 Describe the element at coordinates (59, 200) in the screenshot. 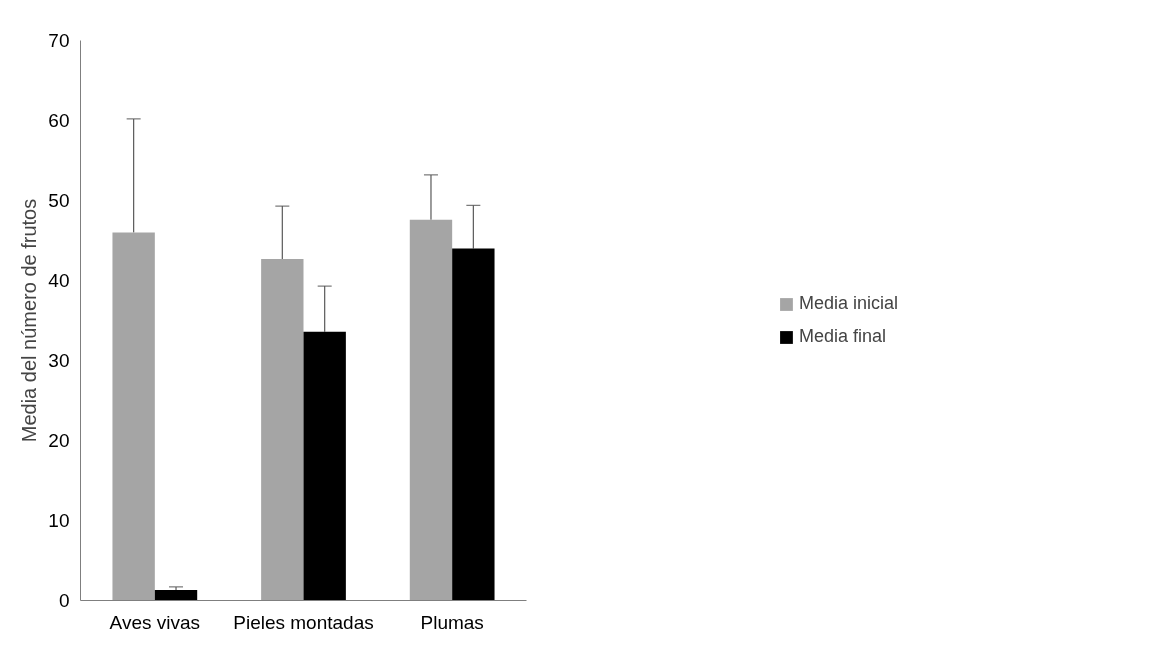

I see `y-tick-label: 50` at that location.